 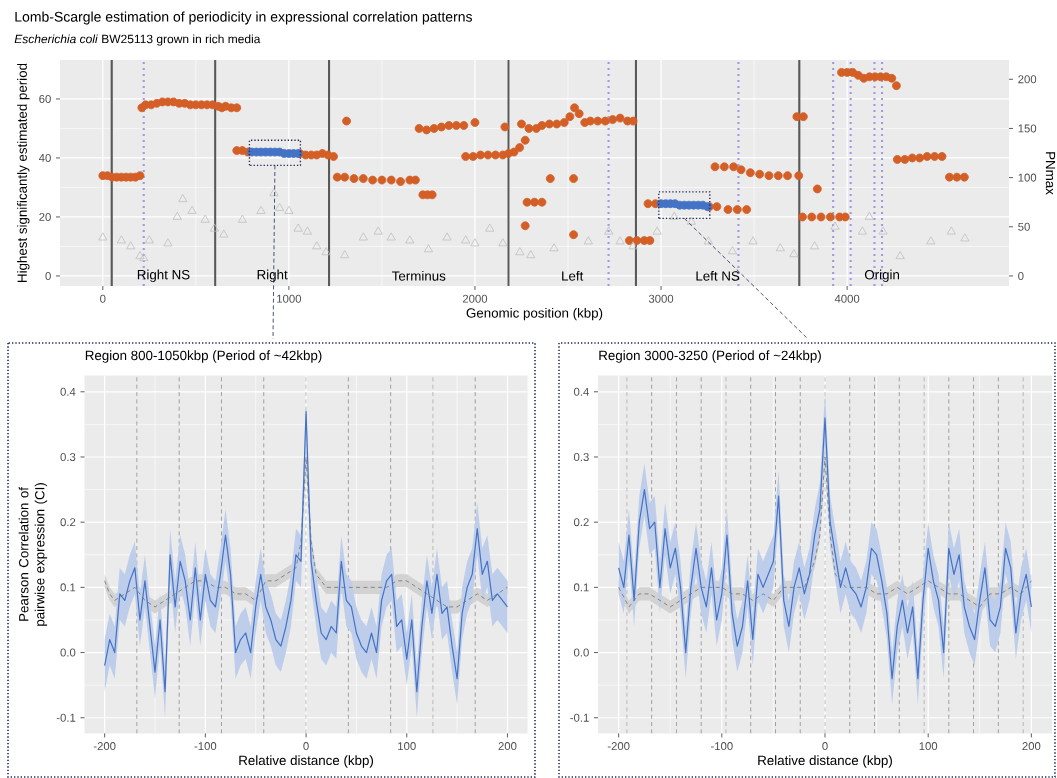 I want to click on x-tick-label: 4000, so click(x=847, y=298).